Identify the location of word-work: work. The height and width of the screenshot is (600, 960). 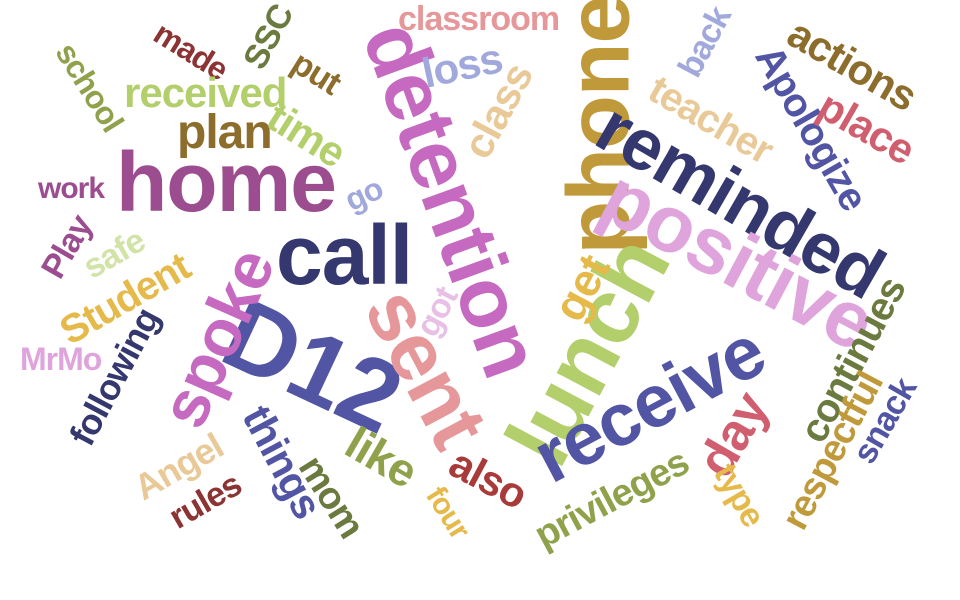
(71, 188).